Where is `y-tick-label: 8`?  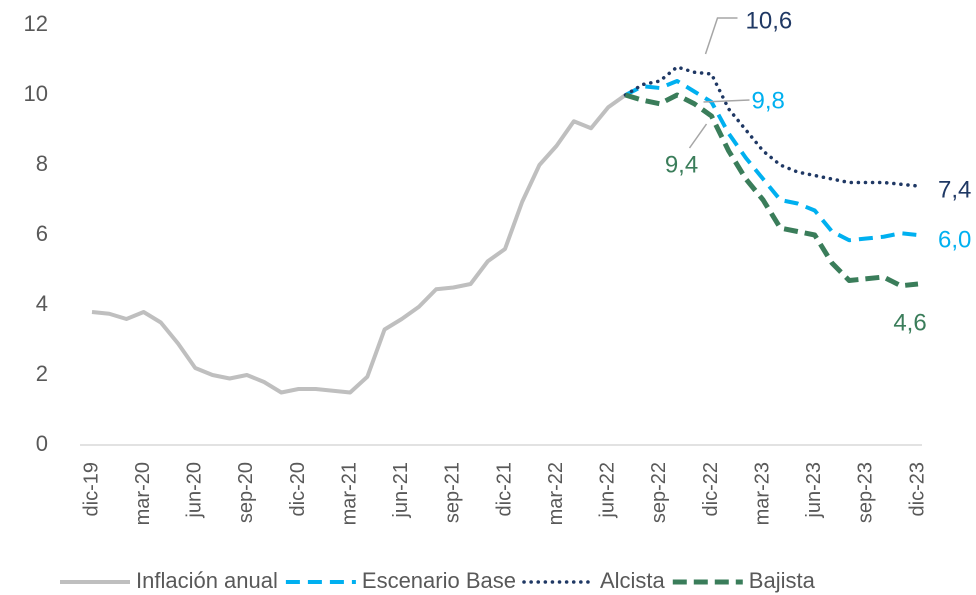
y-tick-label: 8 is located at coordinates (42, 163).